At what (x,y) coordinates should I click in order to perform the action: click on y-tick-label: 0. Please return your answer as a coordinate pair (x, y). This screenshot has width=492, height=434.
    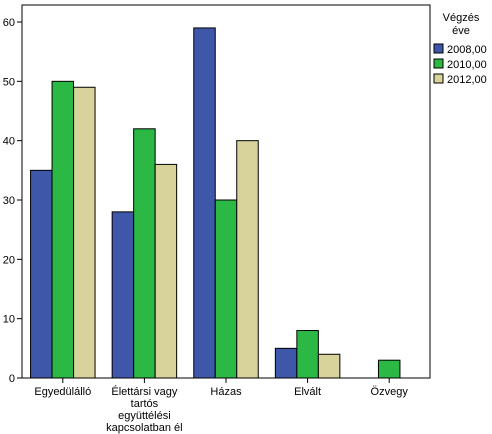
    Looking at the image, I should click on (12, 379).